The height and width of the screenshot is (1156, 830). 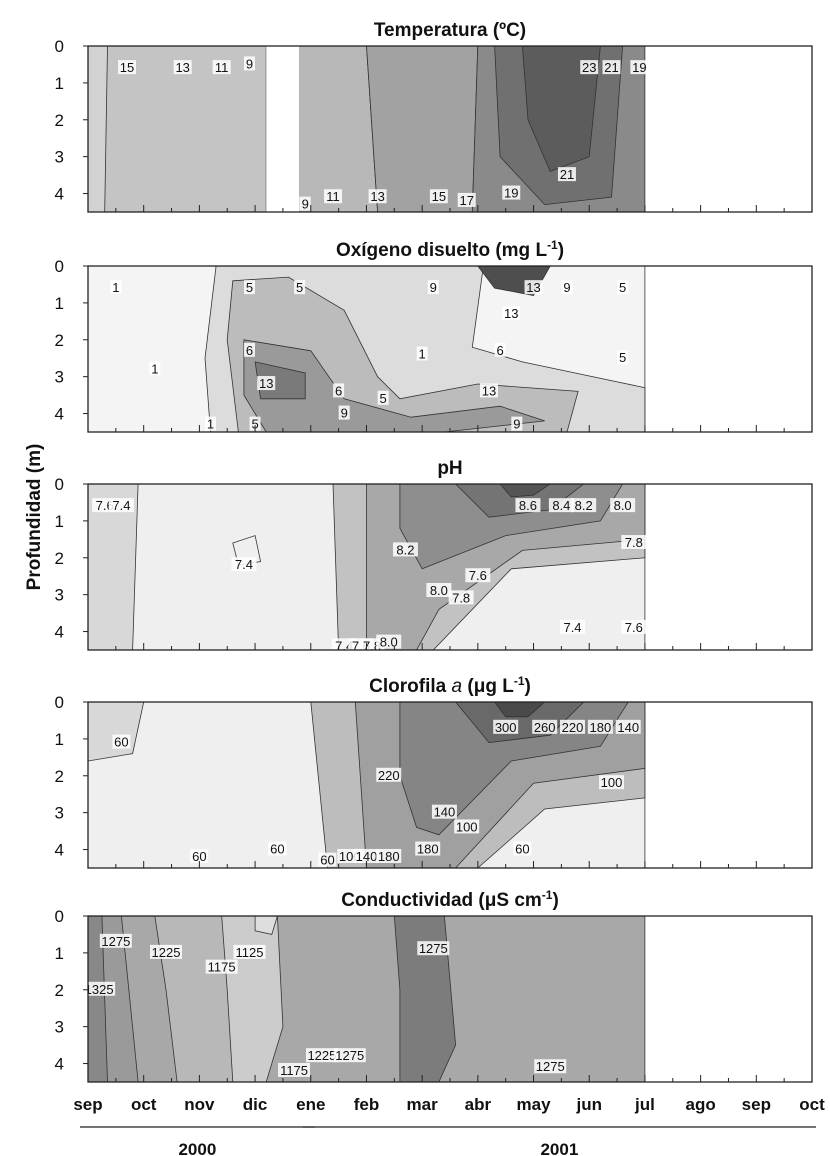 What do you see at coordinates (59, 303) in the screenshot?
I see `panel-2-depth-tick-label: 1` at bounding box center [59, 303].